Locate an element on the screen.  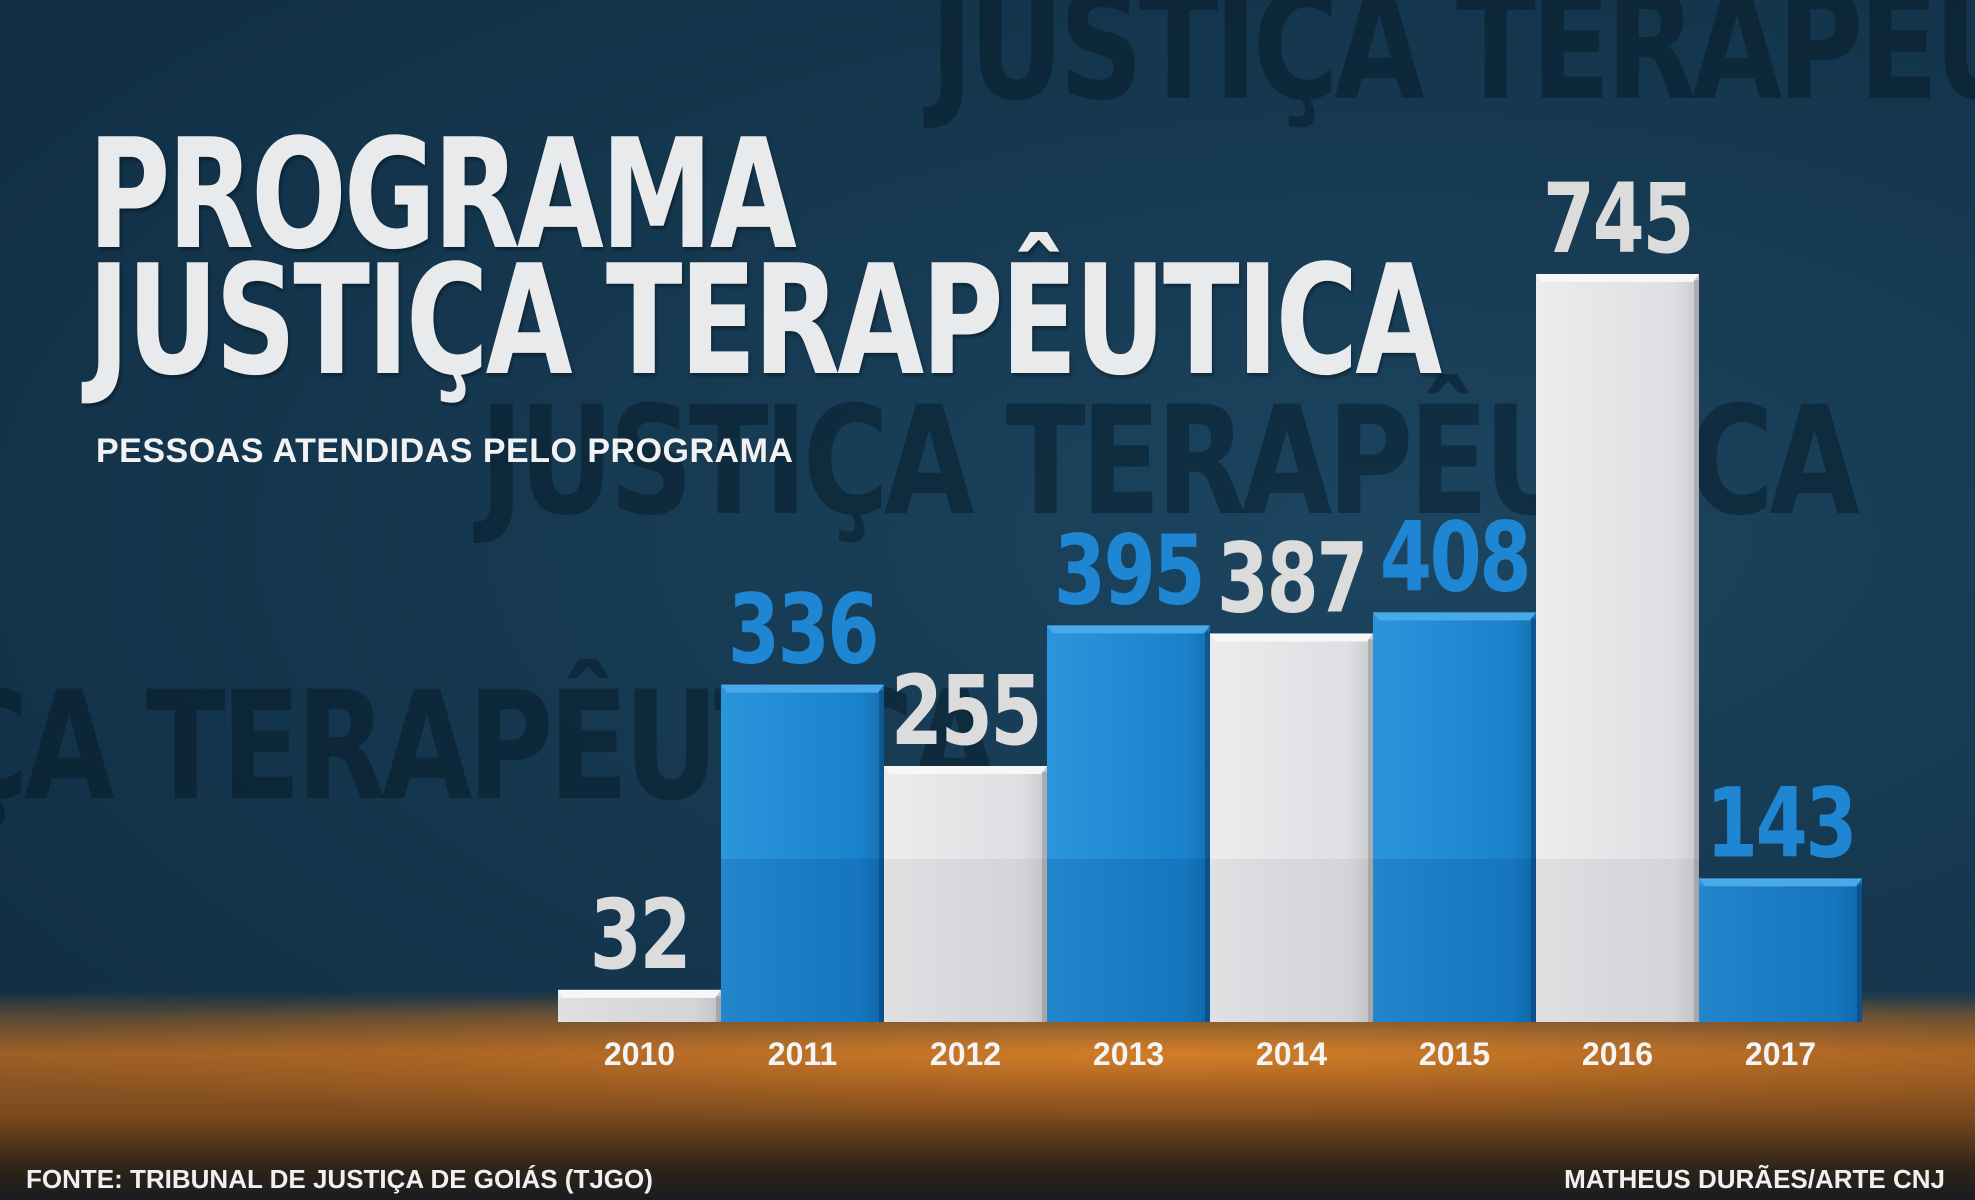
value-label-2016: 745 is located at coordinates (1617, 220).